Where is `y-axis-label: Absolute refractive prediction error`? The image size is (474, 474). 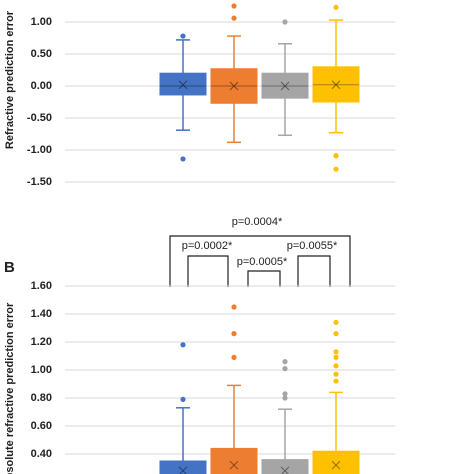
y-axis-label: Absolute refractive prediction error is located at coordinates (10, 388).